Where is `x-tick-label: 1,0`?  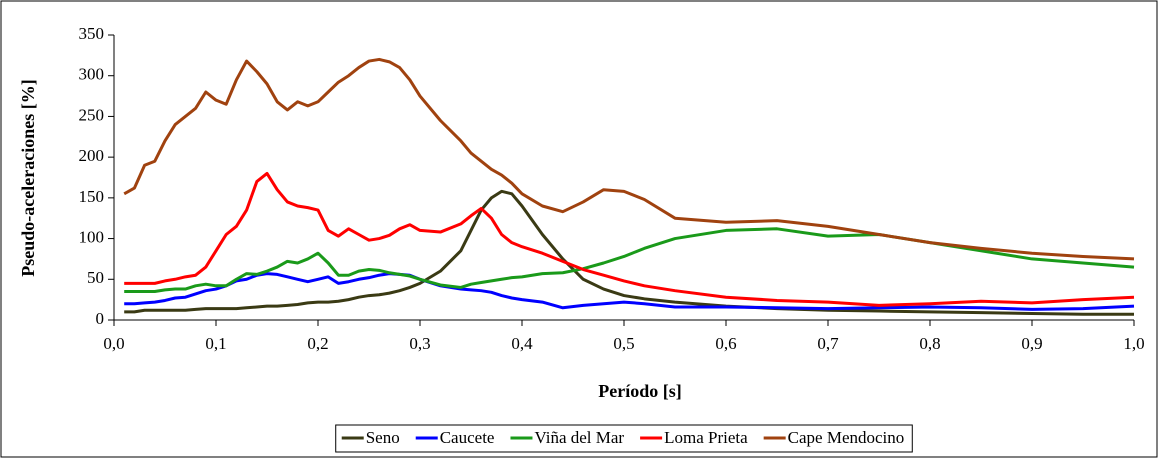
x-tick-label: 1,0 is located at coordinates (1133, 343).